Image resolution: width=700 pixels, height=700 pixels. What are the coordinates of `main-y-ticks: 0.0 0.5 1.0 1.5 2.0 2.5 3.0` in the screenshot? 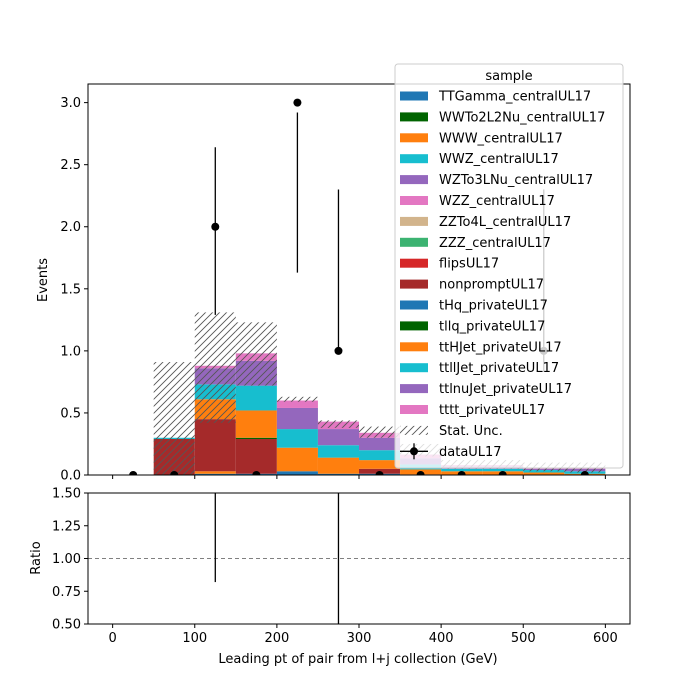 It's located at (74, 290).